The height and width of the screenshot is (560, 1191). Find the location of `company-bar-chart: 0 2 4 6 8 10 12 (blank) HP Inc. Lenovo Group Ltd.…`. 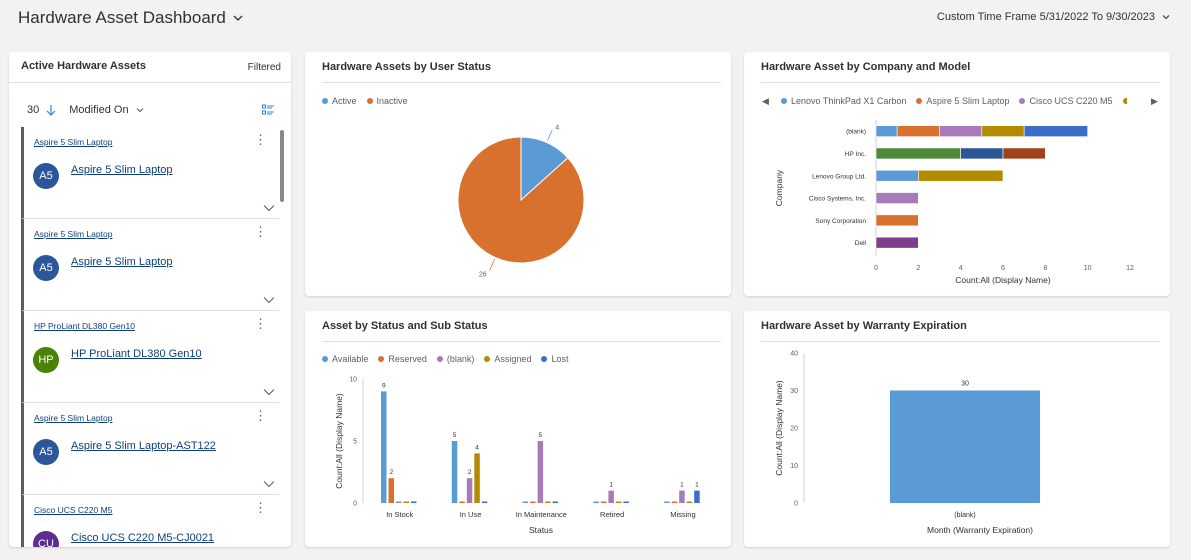

company-bar-chart: 0 2 4 6 8 10 12 (blank) HP Inc. Lenovo Group Ltd.… is located at coordinates (954, 202).